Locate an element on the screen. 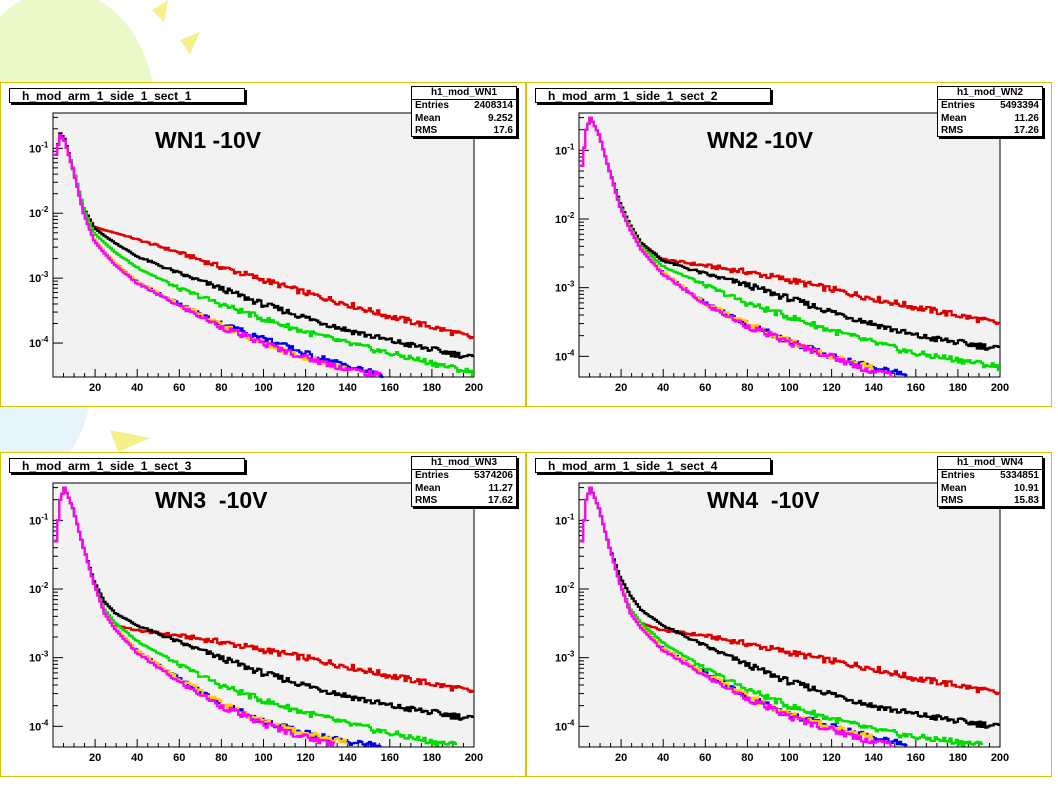 The height and width of the screenshot is (793, 1058). voltage-label: WN4 -10V is located at coordinates (763, 500).